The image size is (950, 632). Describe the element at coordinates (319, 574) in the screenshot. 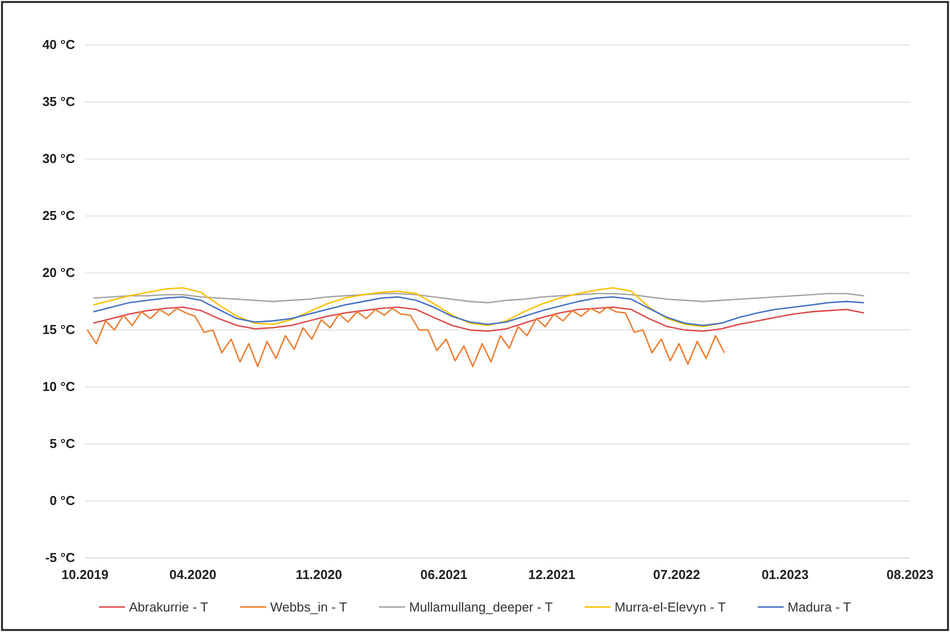

I see `x-tick-label: 11.2020` at that location.